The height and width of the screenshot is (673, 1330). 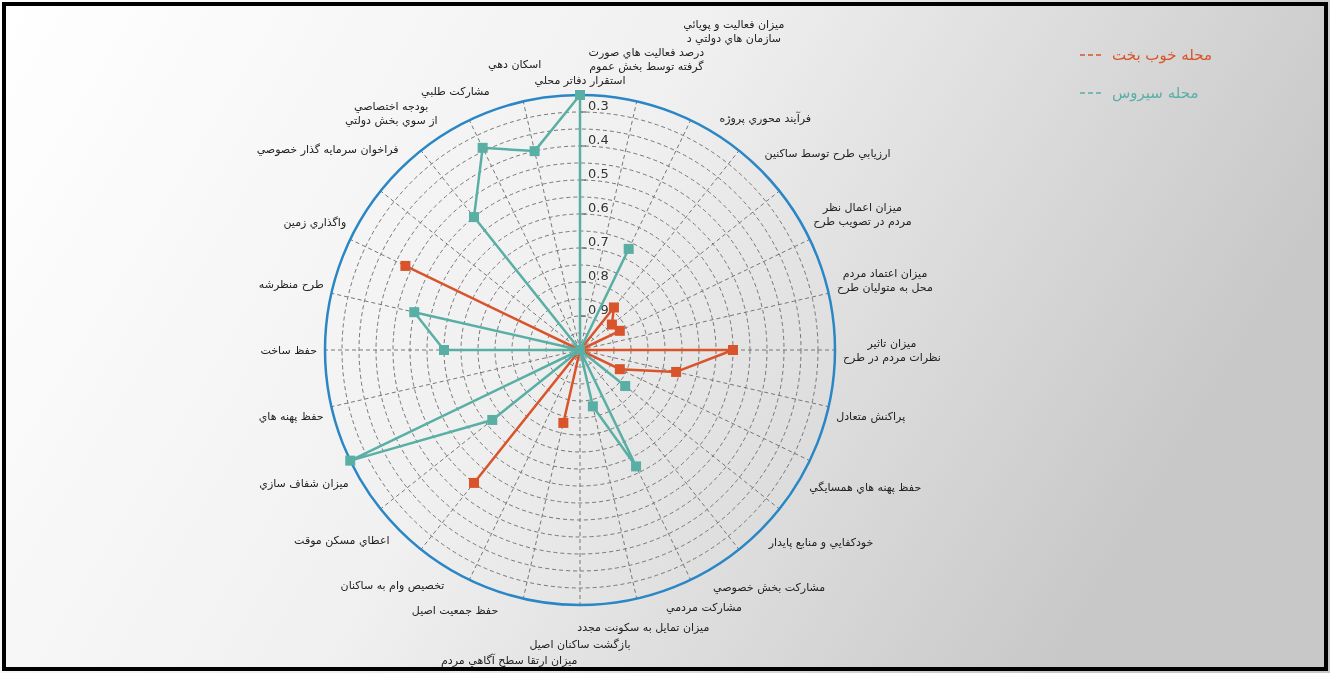 I want to click on spoke-label: مشاركت بخش خصوصي, so click(x=769, y=588).